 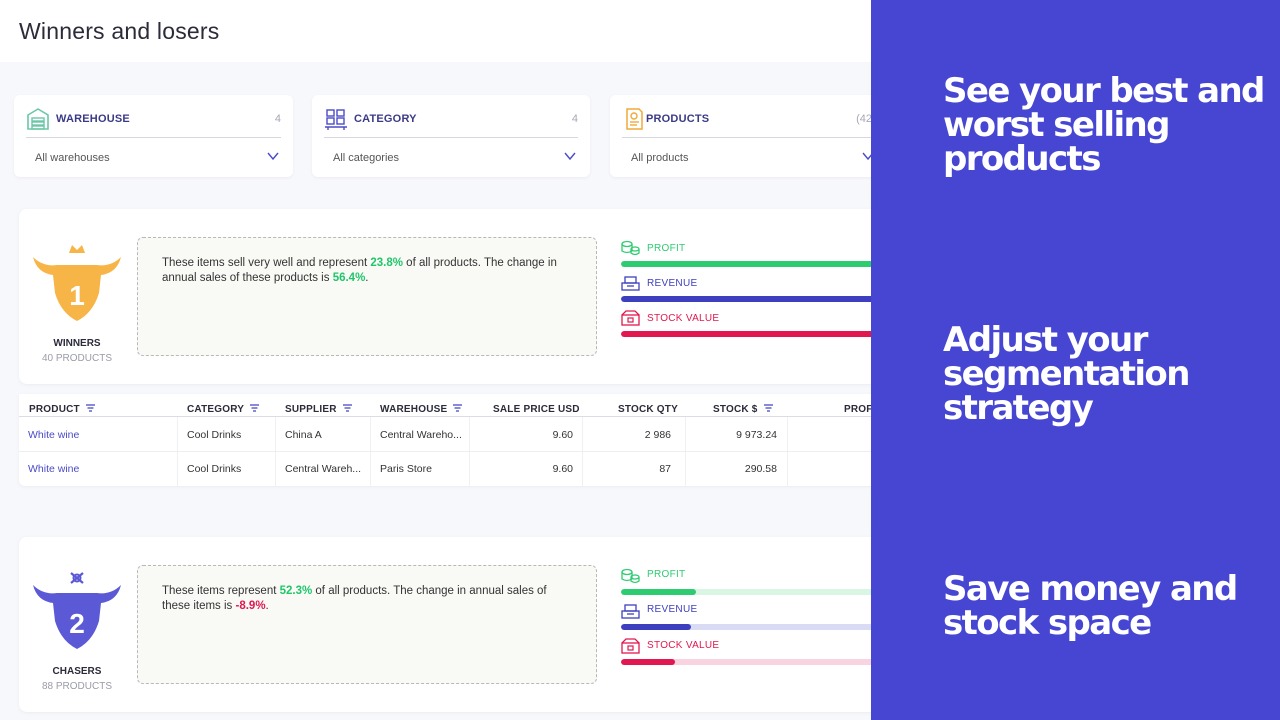 I want to click on promo-headline: Adjust your segmentation strategy, so click(x=1066, y=374).